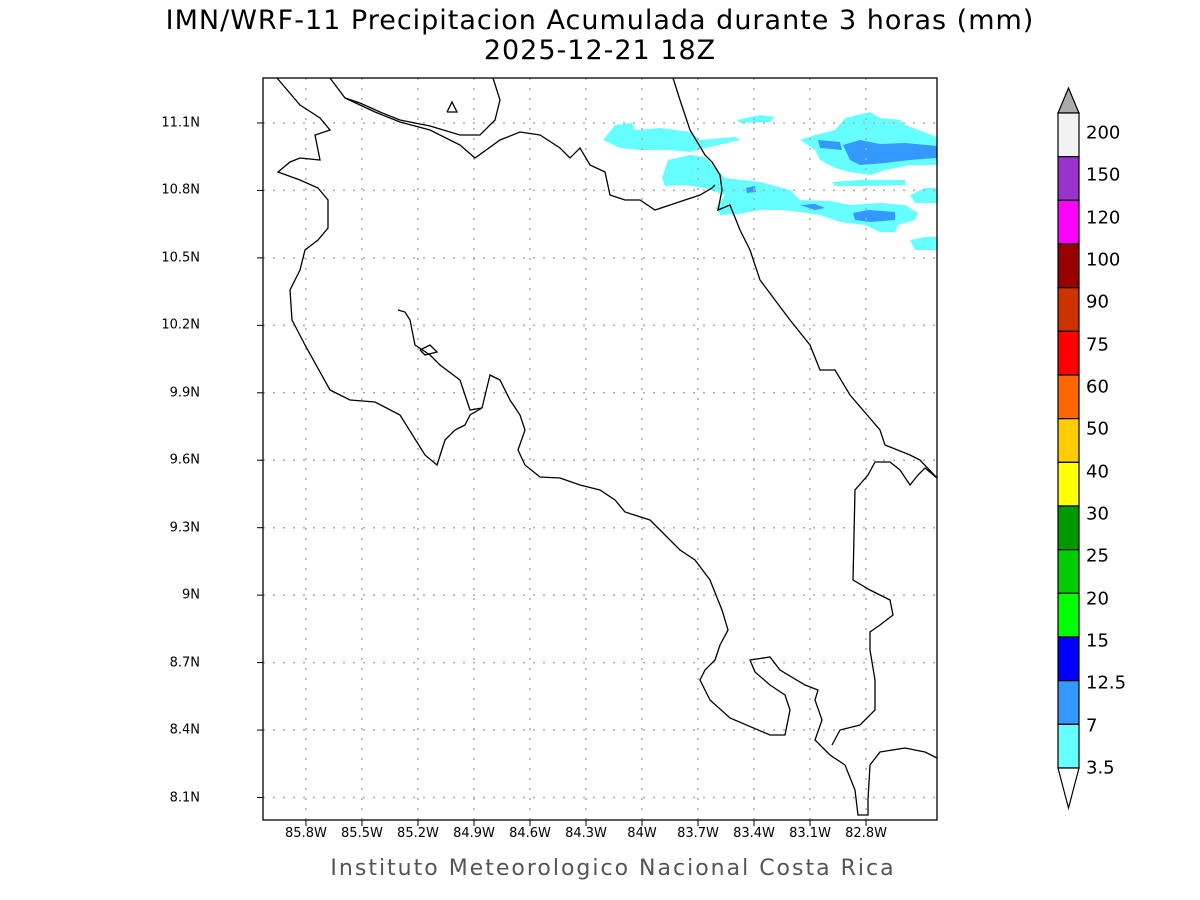 This screenshot has height=900, width=1200. I want to click on colorbar-label: 12.5, so click(1106, 683).